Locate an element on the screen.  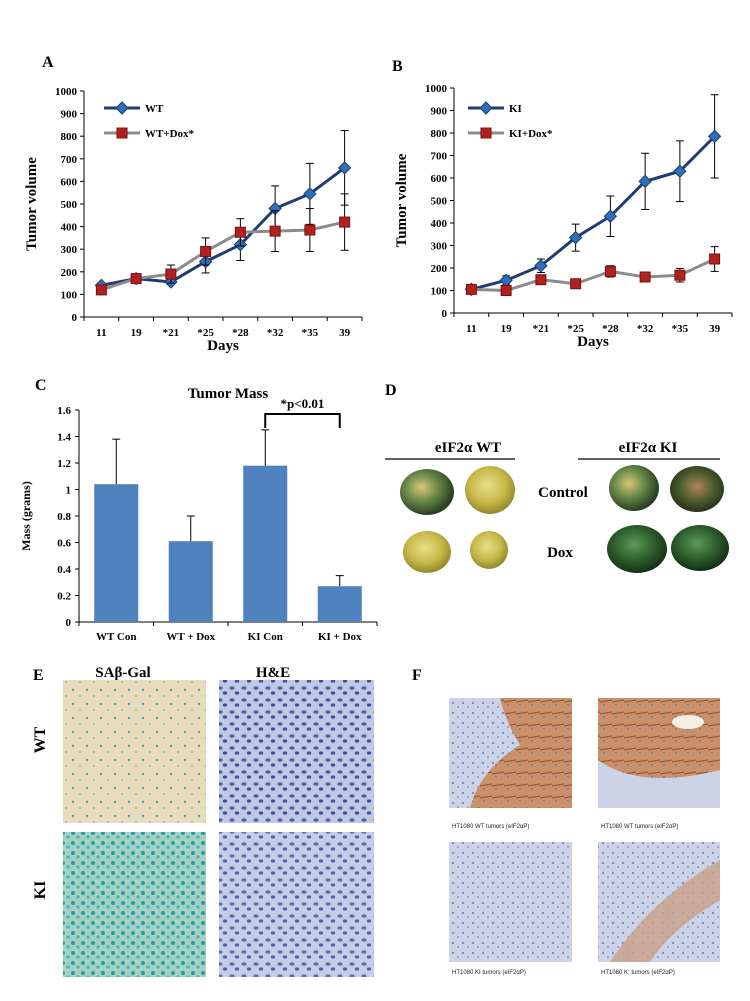
ihc-wt-2-gap is located at coordinates (688, 722).